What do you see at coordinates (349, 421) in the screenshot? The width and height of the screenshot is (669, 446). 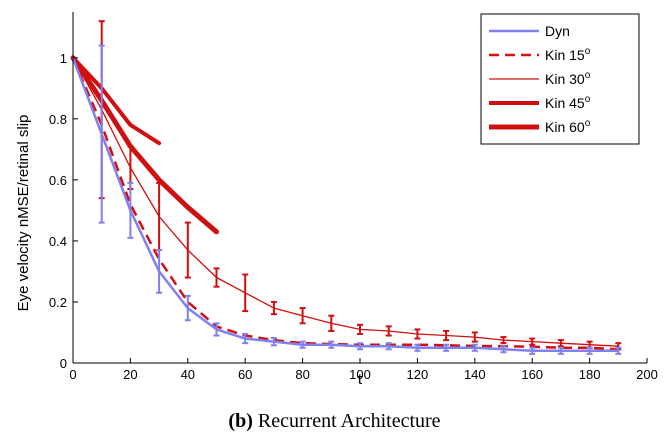 I see `caption-text: Recurrent Architecture` at bounding box center [349, 421].